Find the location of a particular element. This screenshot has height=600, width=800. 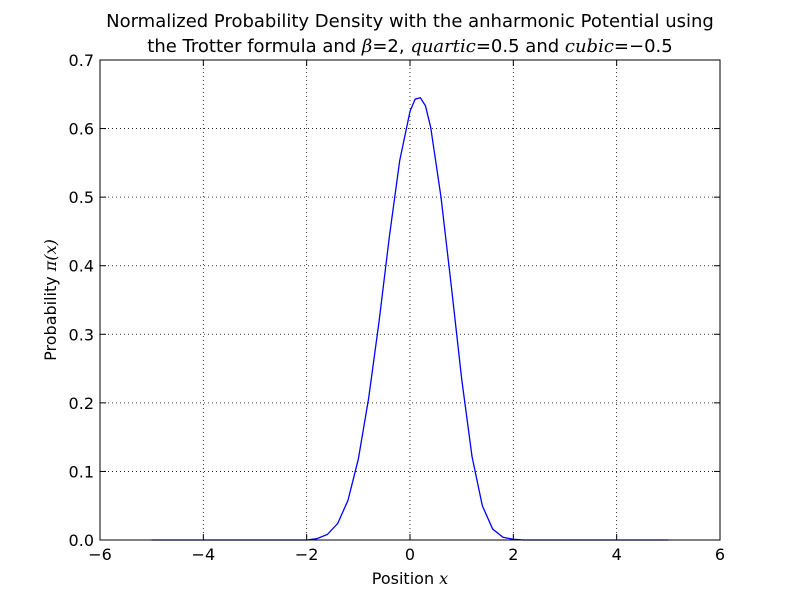

title-cubic-name: cubic is located at coordinates (589, 46).